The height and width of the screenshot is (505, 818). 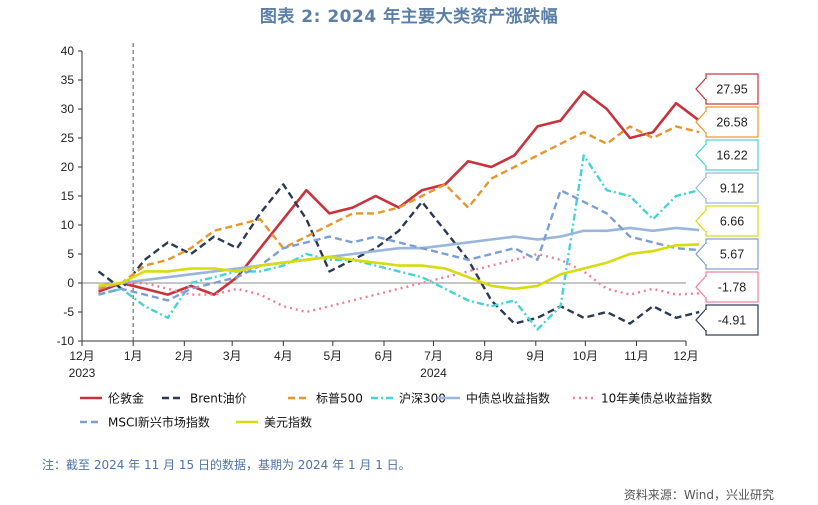 I want to click on source-note: 资料来源：Wind，兴业研究, so click(x=698, y=495).